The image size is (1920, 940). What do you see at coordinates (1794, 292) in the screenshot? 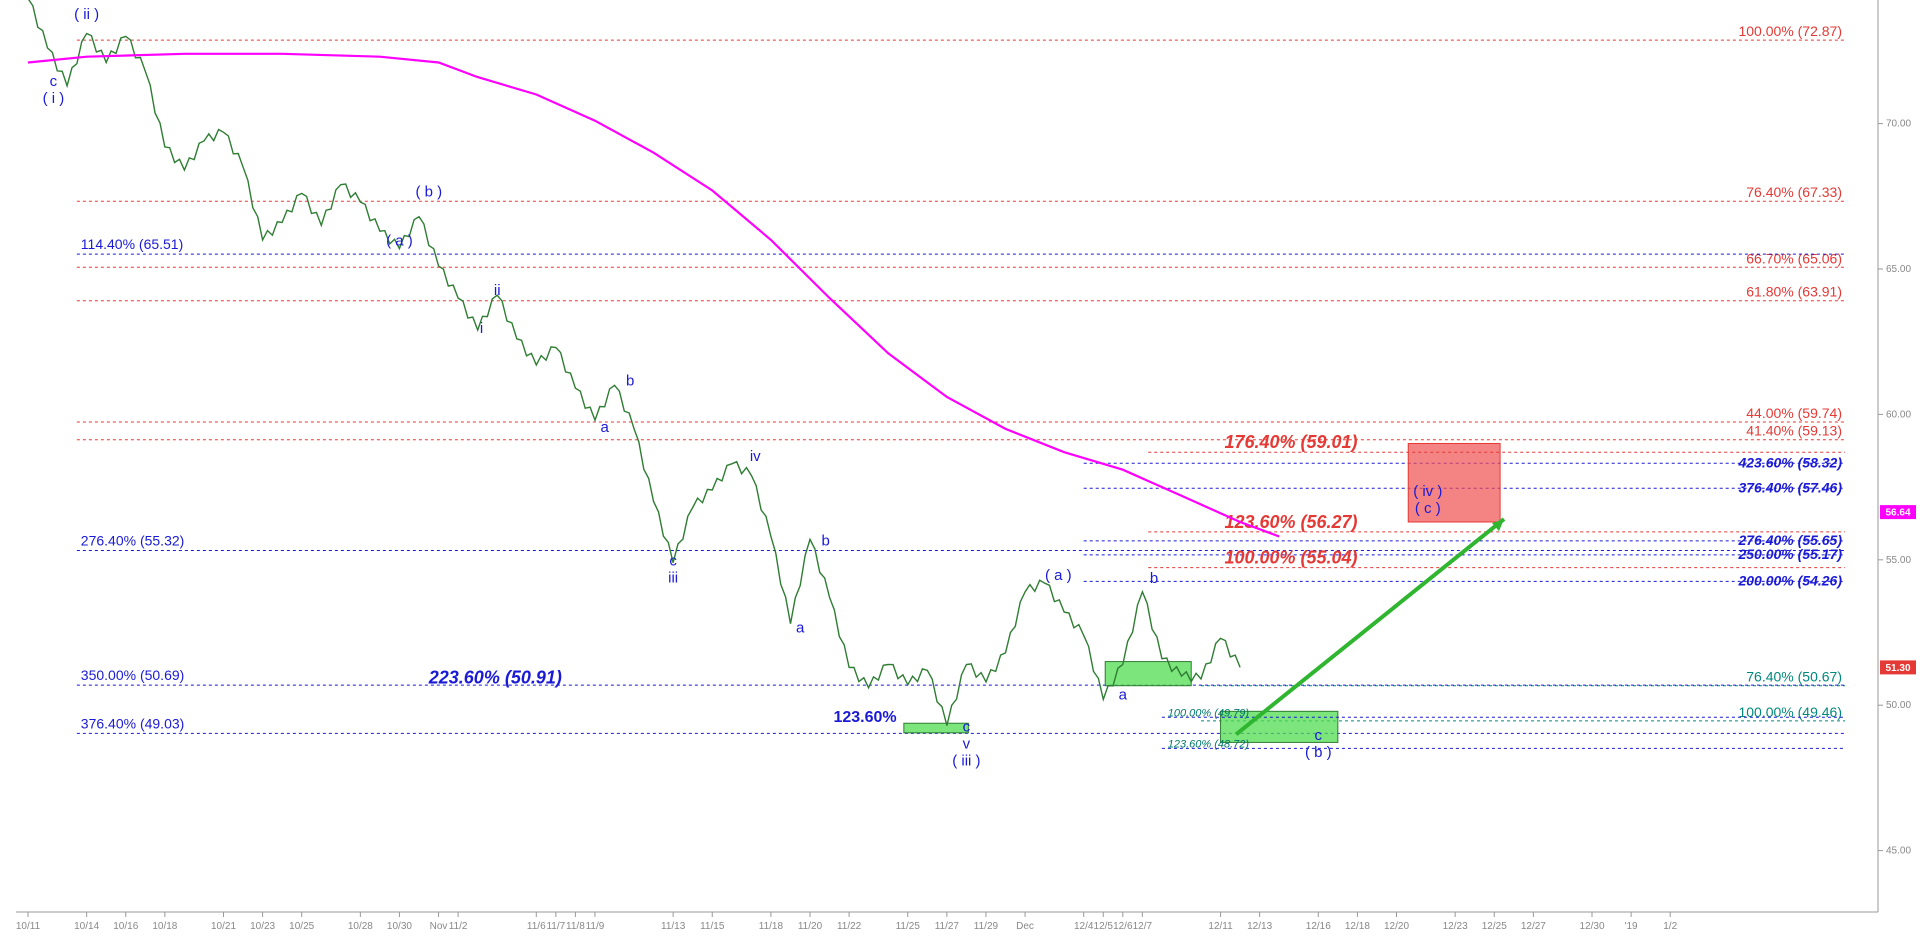
I see `fib-label-right: 61.80% (63.91)` at bounding box center [1794, 292].